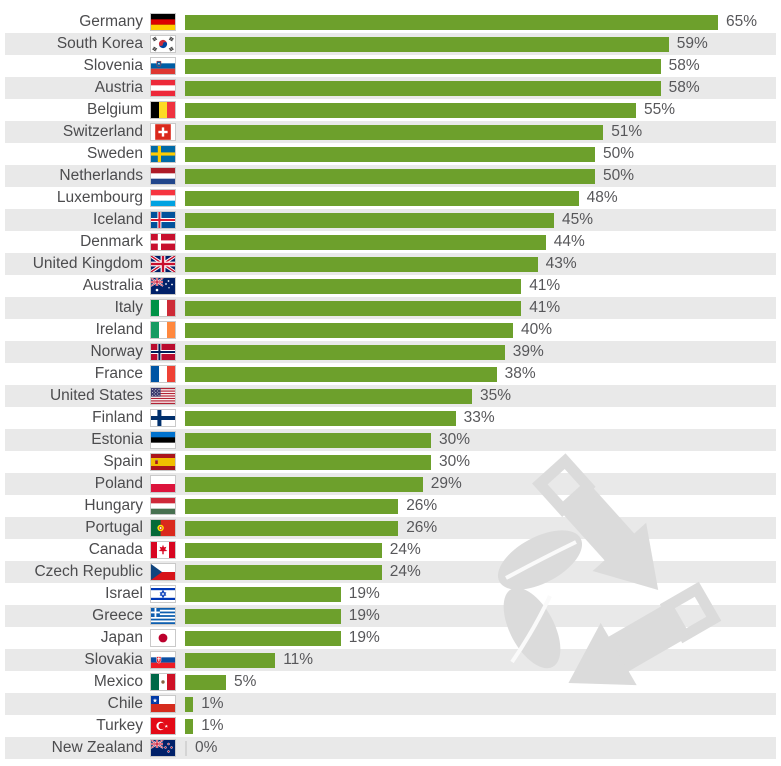  Describe the element at coordinates (627, 131) in the screenshot. I see `value-label: 51%` at that location.